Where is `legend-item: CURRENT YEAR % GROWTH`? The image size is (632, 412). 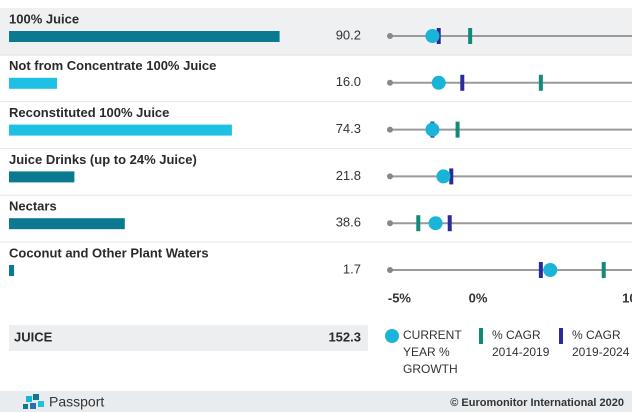
legend-item: CURRENT YEAR % GROWTH is located at coordinates (423, 352).